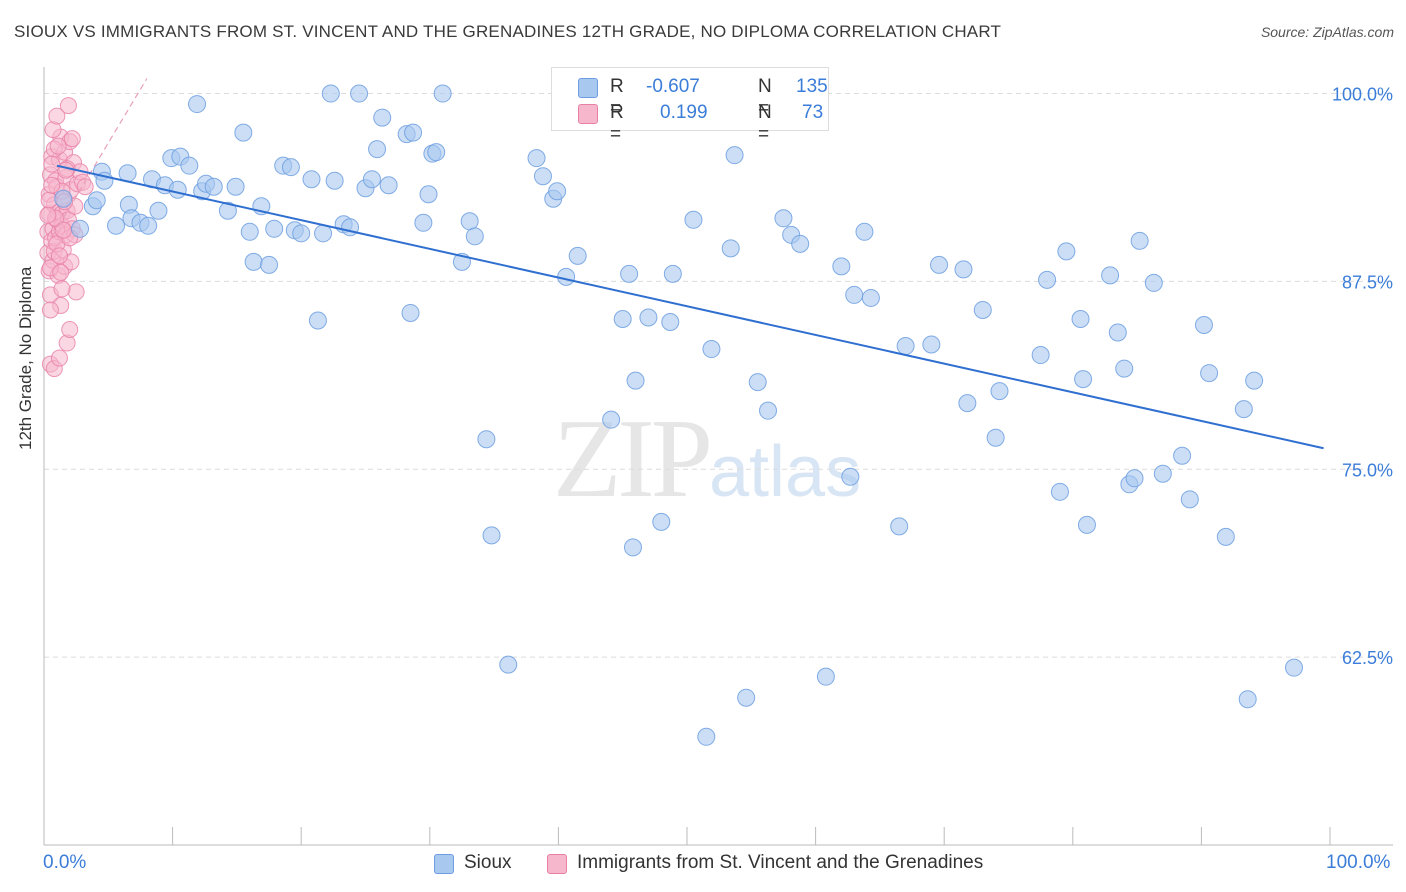 This screenshot has height=892, width=1406. What do you see at coordinates (812, 86) in the screenshot?
I see `legend-n-value-sioux: 135` at bounding box center [812, 86].